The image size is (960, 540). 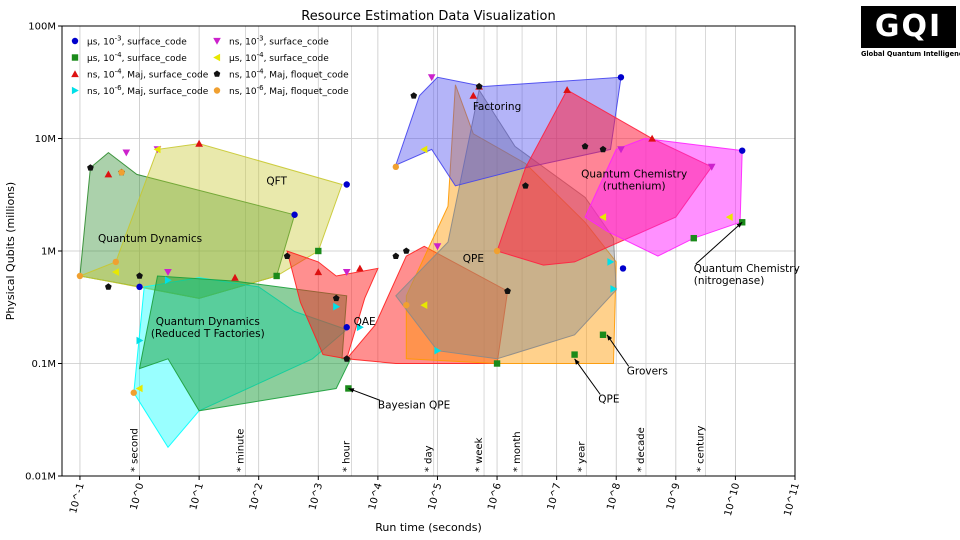 What do you see at coordinates (208, 322) in the screenshot?
I see `annotation-line: Quantum Dynamics` at bounding box center [208, 322].